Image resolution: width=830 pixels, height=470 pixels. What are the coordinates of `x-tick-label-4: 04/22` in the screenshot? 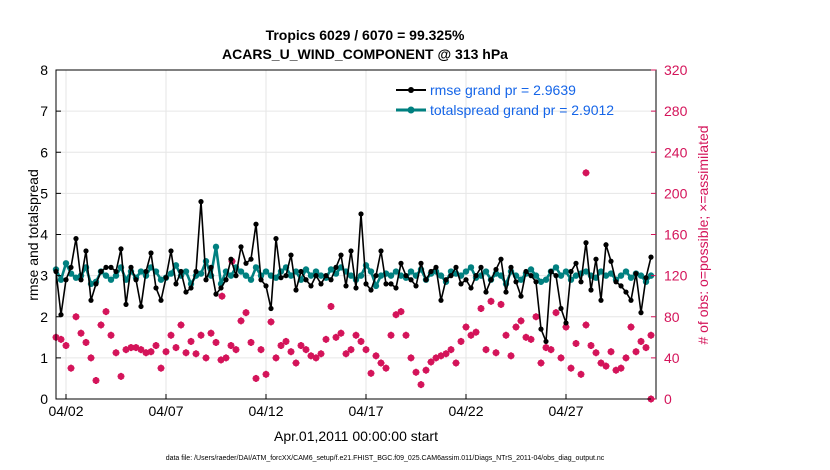 It's located at (465, 411).